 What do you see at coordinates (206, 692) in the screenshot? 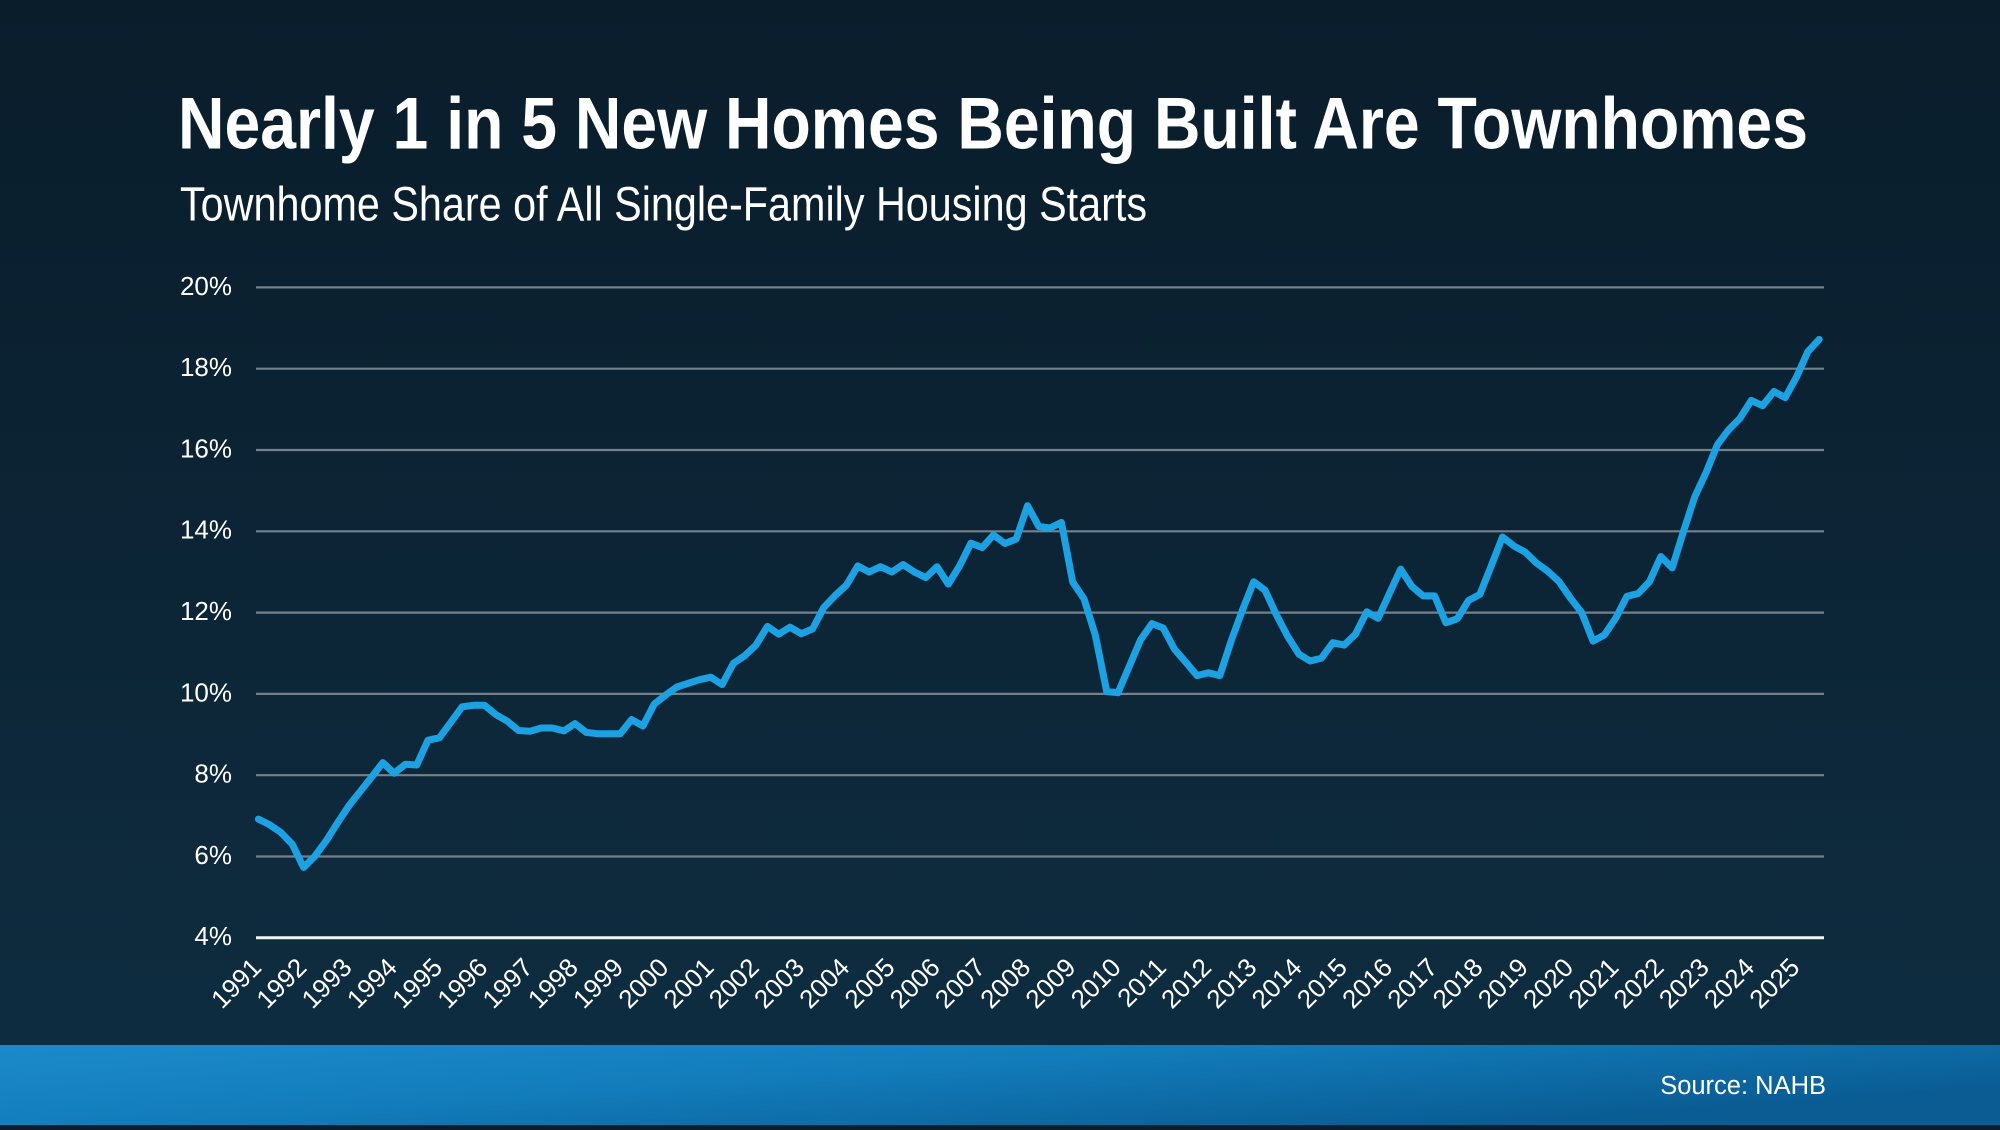
I see `svg-text: 10%` at bounding box center [206, 692].